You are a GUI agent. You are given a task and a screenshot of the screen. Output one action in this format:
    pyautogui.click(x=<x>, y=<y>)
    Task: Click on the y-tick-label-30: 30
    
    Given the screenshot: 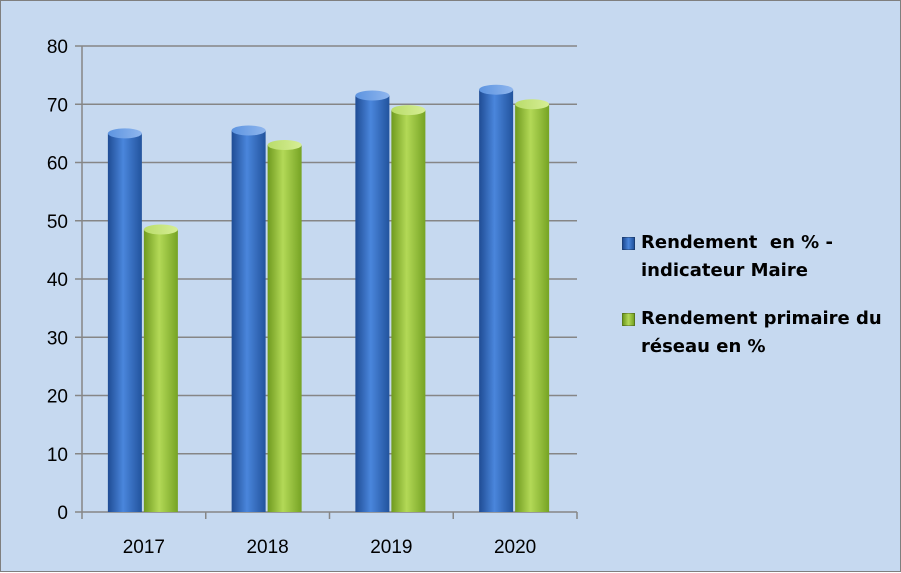 What is the action you would take?
    pyautogui.click(x=57, y=338)
    